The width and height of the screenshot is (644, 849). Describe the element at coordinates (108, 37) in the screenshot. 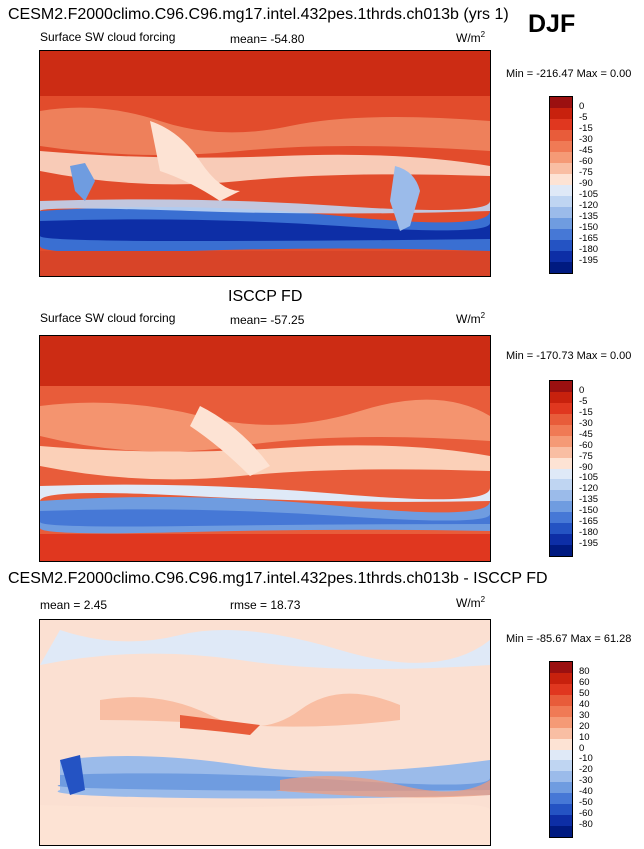

I see `panel1-field-label: Surface SW cloud forcing` at that location.